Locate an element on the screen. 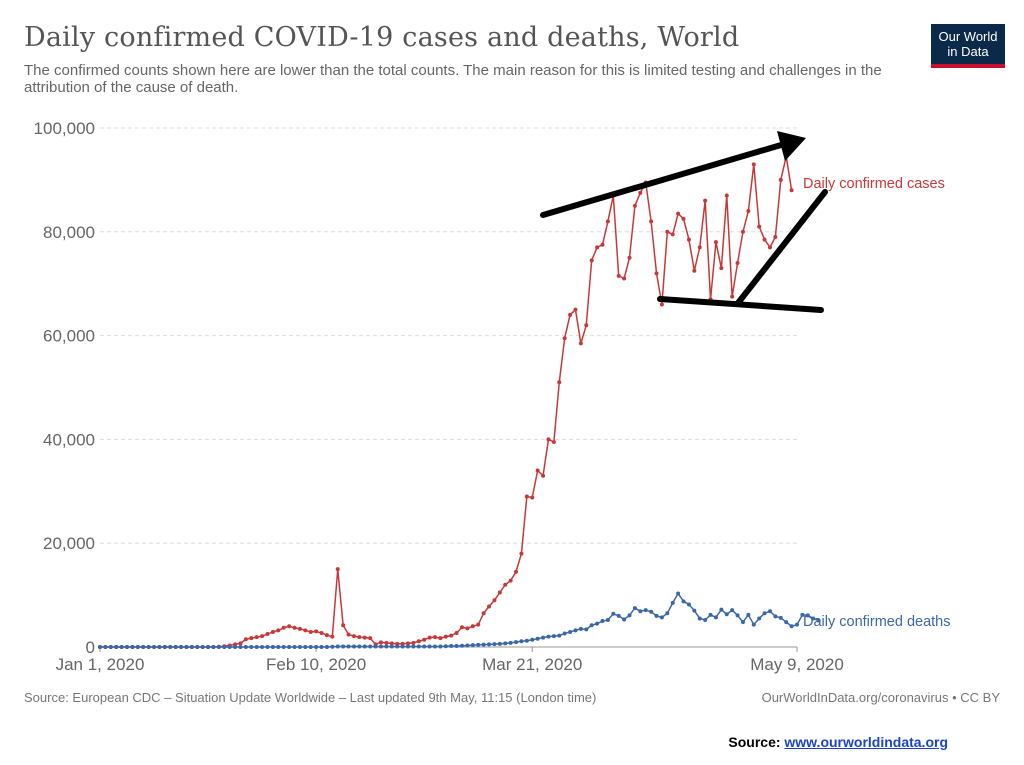  source-link: www.ourworldindata.org is located at coordinates (866, 742).